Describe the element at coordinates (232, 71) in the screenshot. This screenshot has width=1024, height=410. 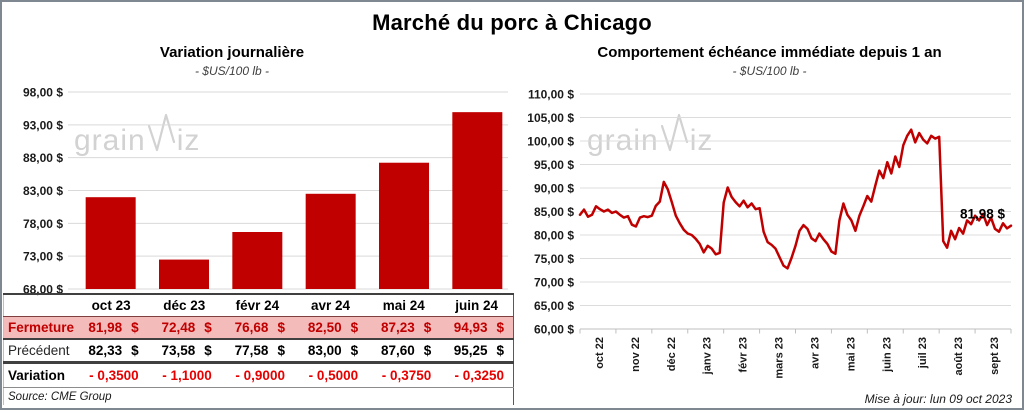
I see `bar-chart-subtitle: - $US/100 lb -` at that location.